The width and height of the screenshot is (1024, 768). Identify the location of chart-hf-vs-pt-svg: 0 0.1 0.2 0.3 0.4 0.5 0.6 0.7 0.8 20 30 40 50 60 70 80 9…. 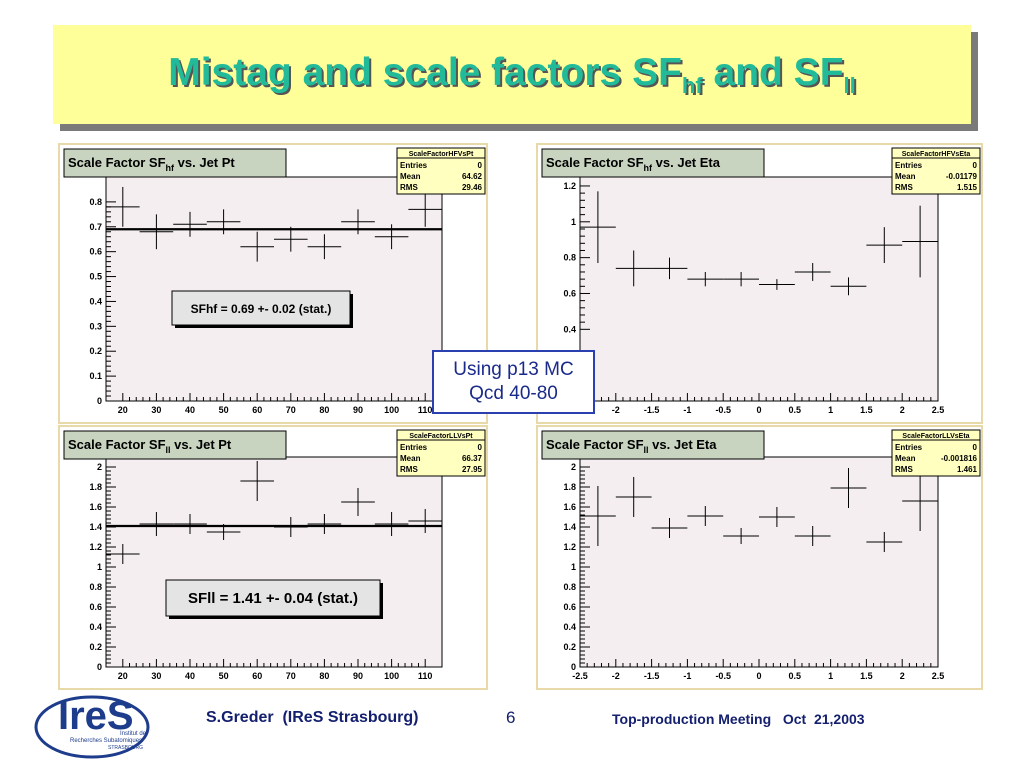
(274, 281).